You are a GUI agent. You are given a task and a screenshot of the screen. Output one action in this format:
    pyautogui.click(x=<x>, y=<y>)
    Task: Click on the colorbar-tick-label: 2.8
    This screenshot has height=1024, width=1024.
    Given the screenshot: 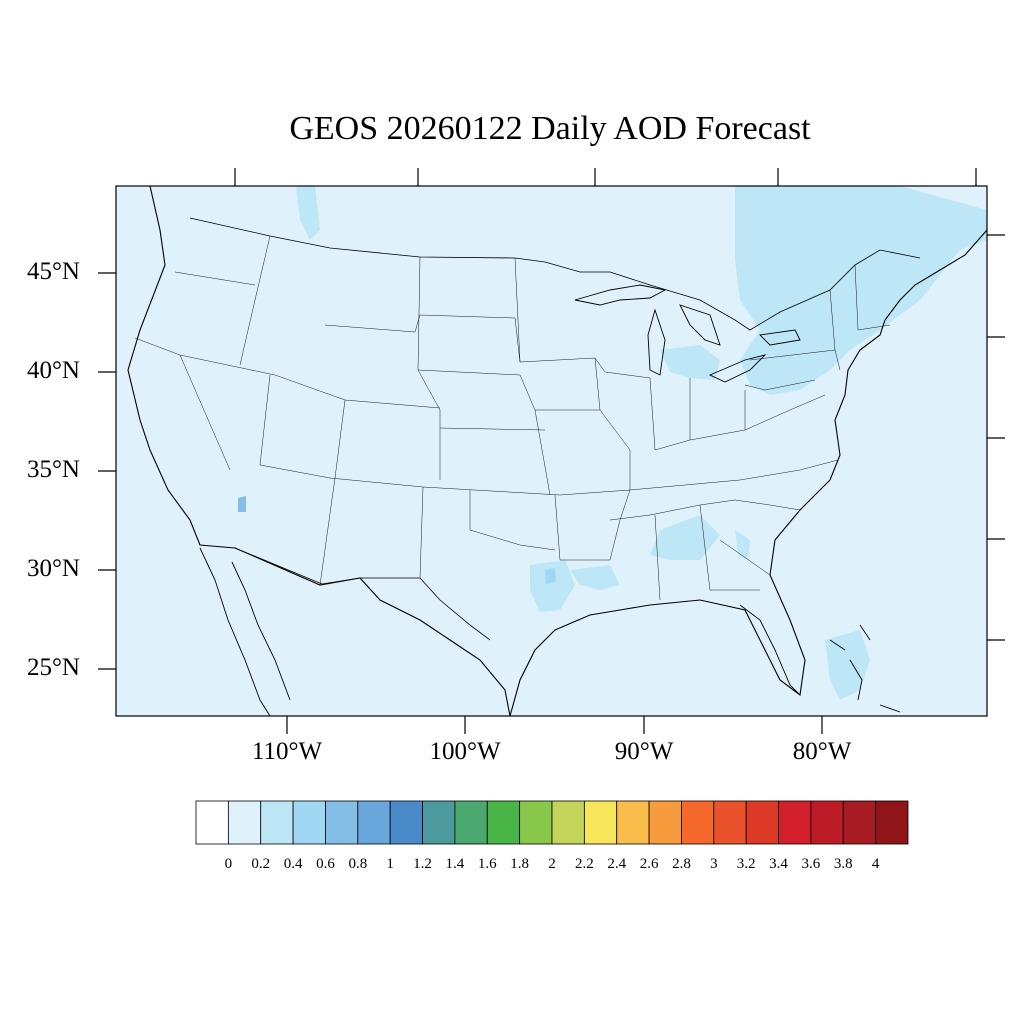 What is the action you would take?
    pyautogui.click(x=681, y=864)
    